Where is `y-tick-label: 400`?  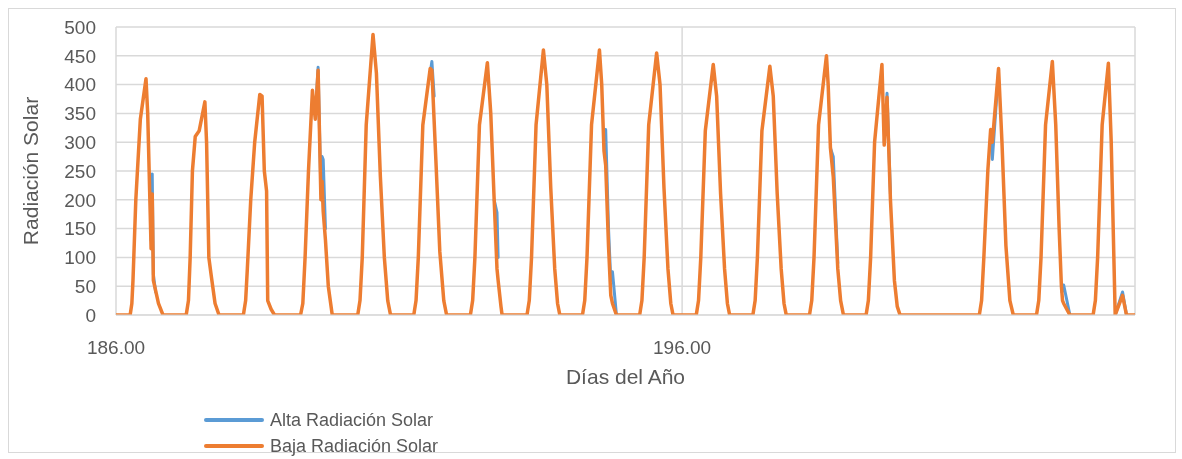 y-tick-label: 400 is located at coordinates (80, 85).